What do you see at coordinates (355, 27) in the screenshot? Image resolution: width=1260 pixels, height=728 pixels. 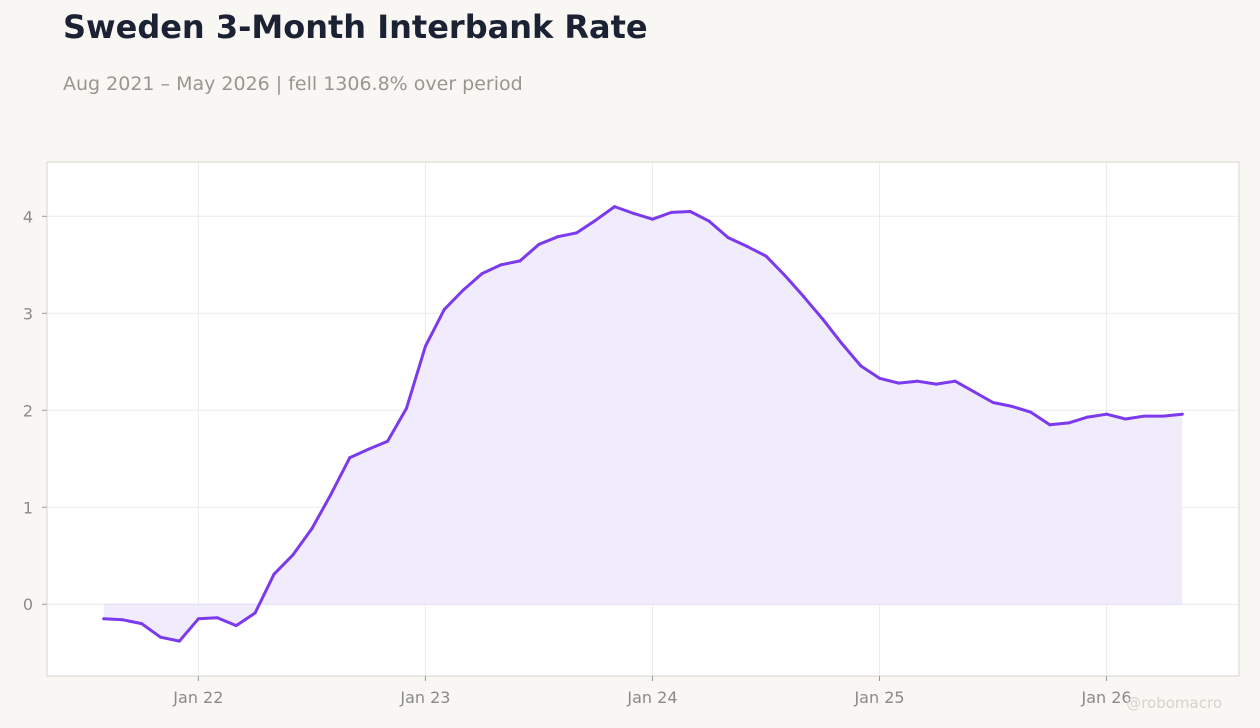 I see `chart-title: Sweden 3-Month Interbank Rate` at bounding box center [355, 27].